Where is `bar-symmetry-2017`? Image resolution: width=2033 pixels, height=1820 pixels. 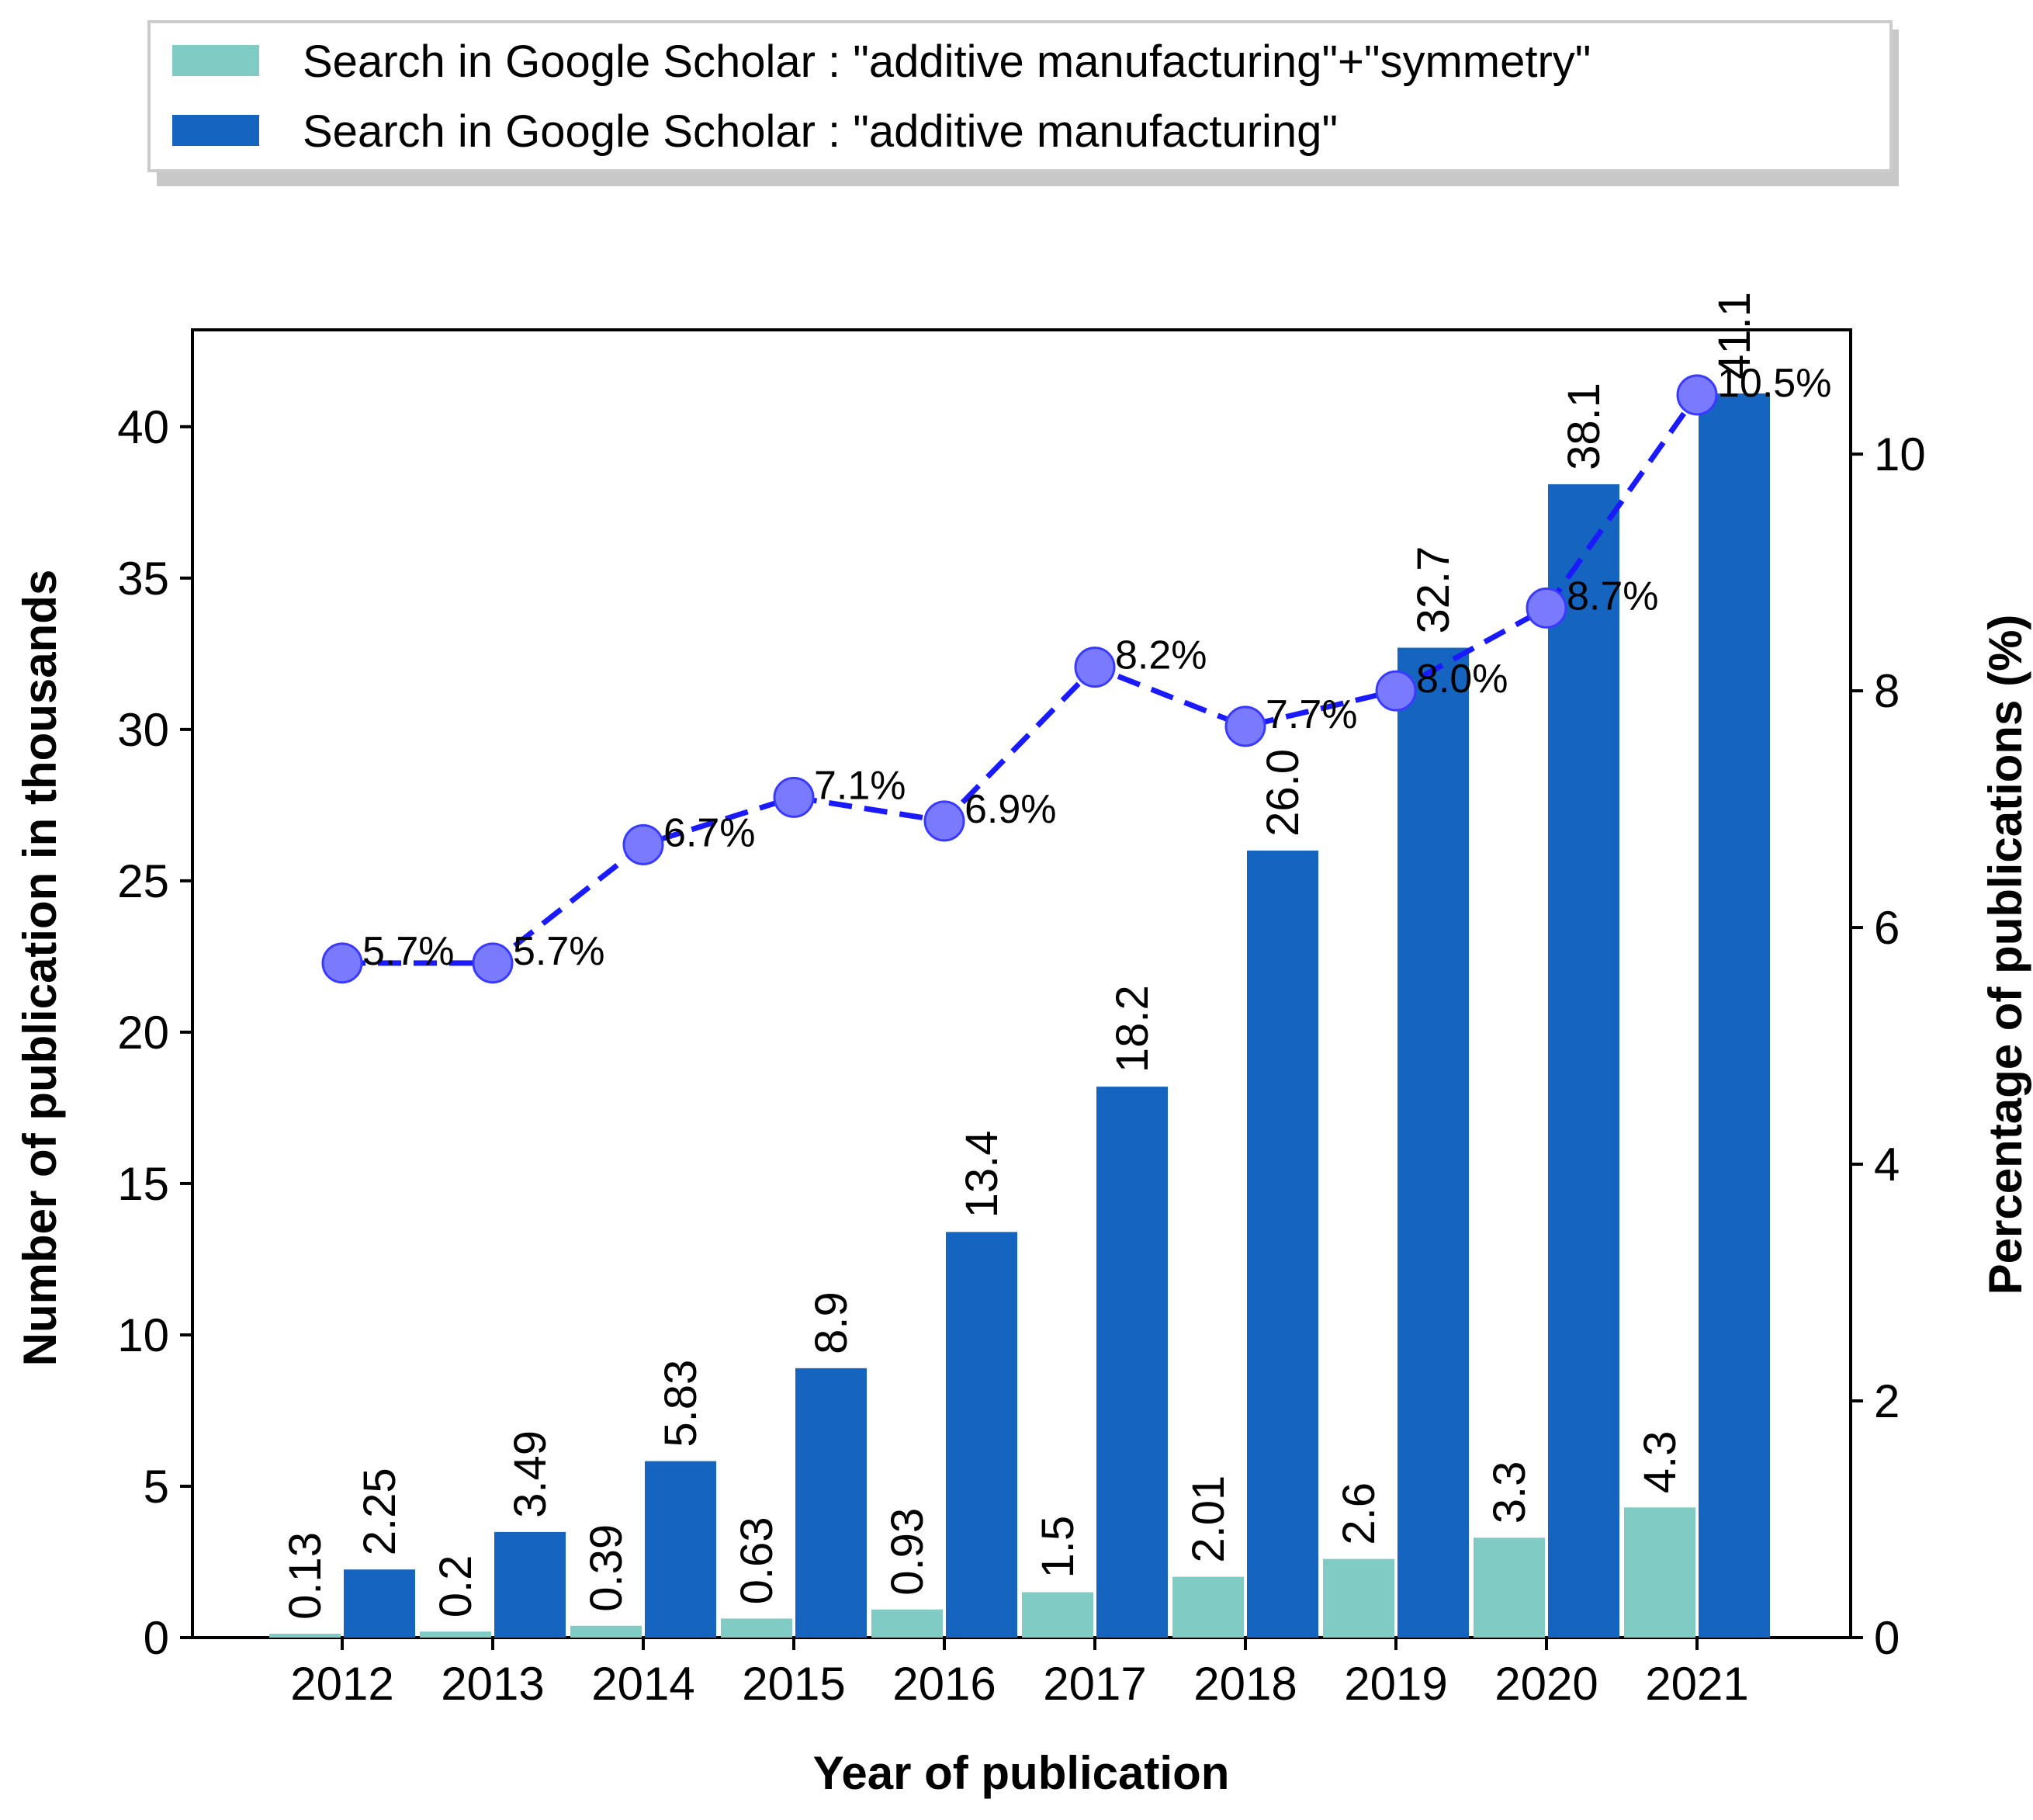
bar-symmetry-2017 is located at coordinates (1057, 1615).